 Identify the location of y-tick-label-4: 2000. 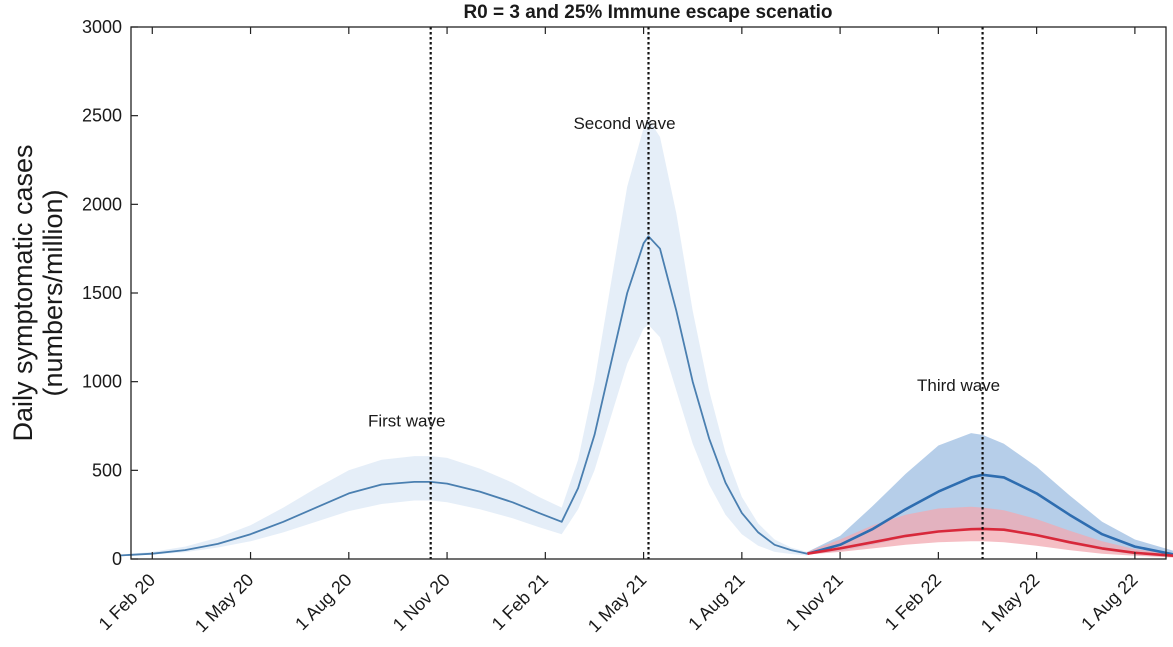
(102, 204).